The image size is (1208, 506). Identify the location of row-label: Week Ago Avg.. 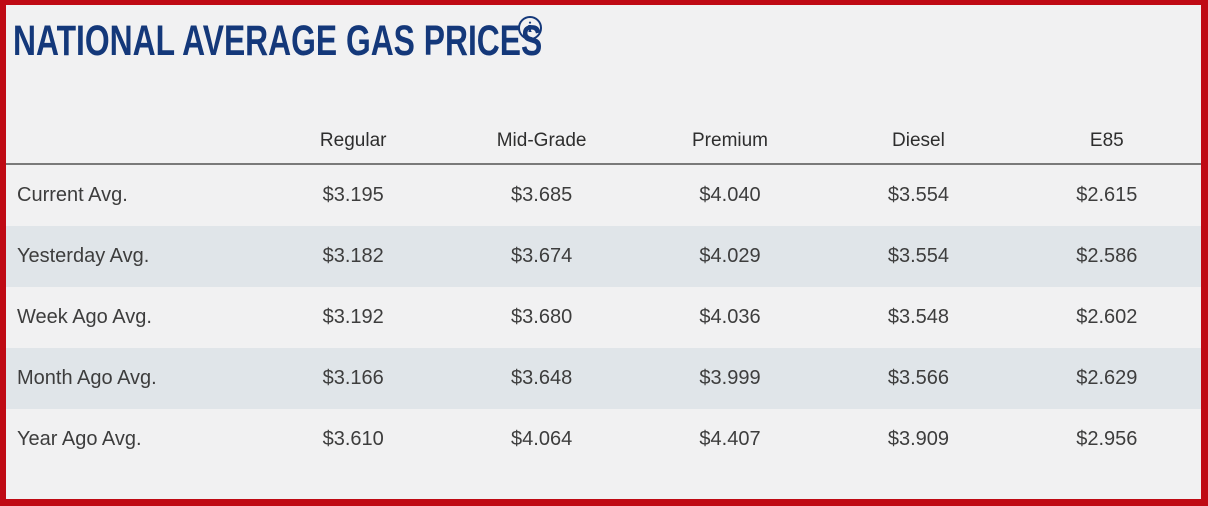
(84, 317).